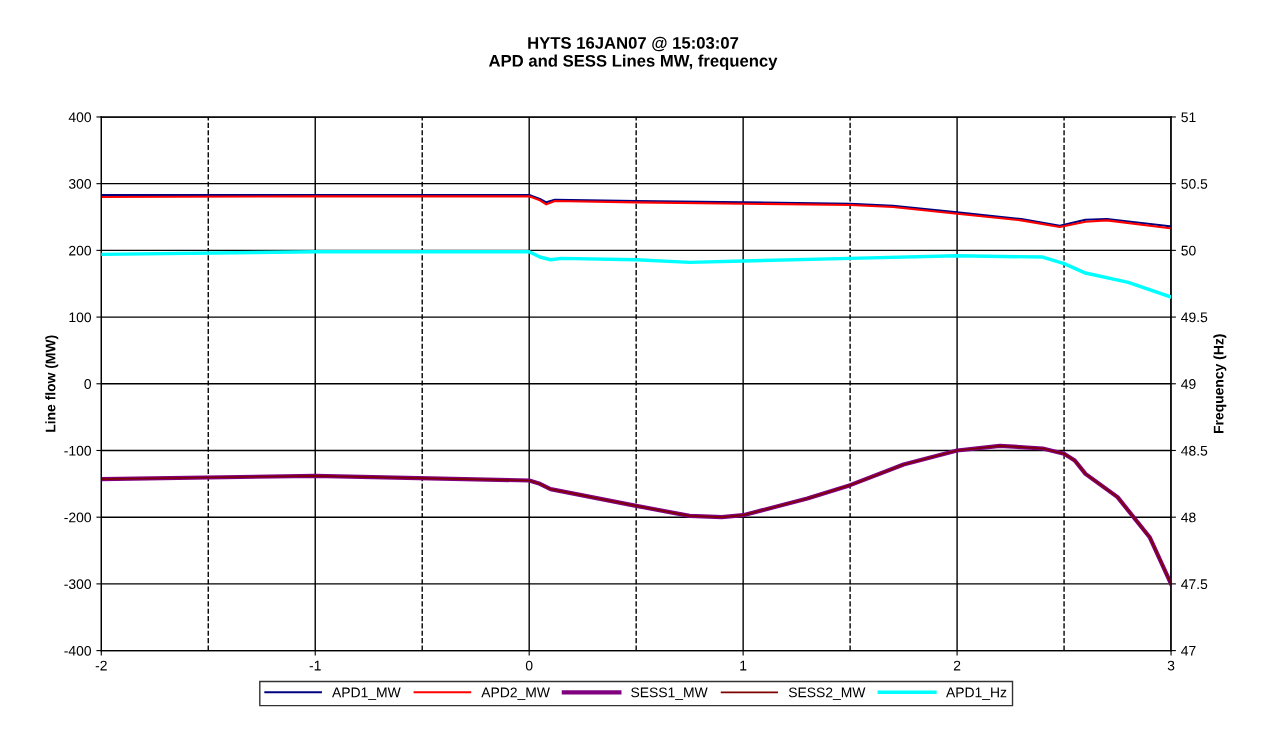 The image size is (1266, 731). What do you see at coordinates (669, 693) in the screenshot?
I see `legend-label: SESS1_MW` at bounding box center [669, 693].